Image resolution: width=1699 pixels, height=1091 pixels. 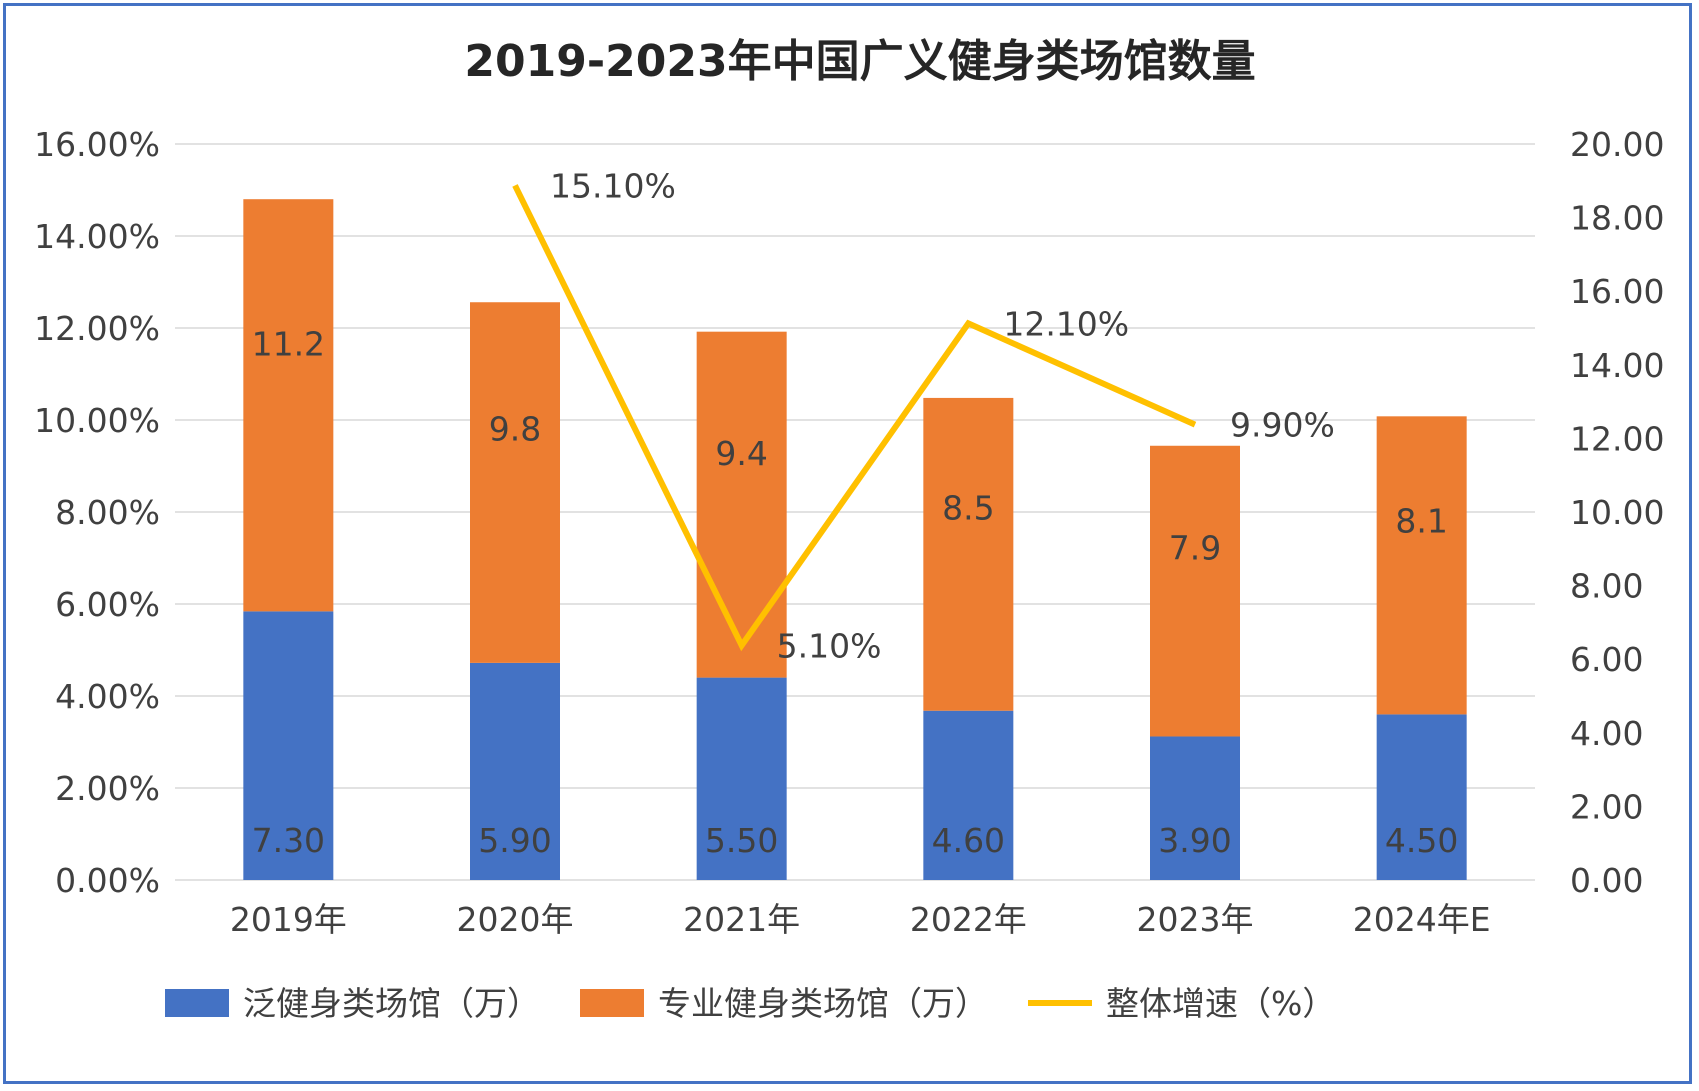 I want to click on bar-data-label: 8.1, so click(x=1421, y=521).